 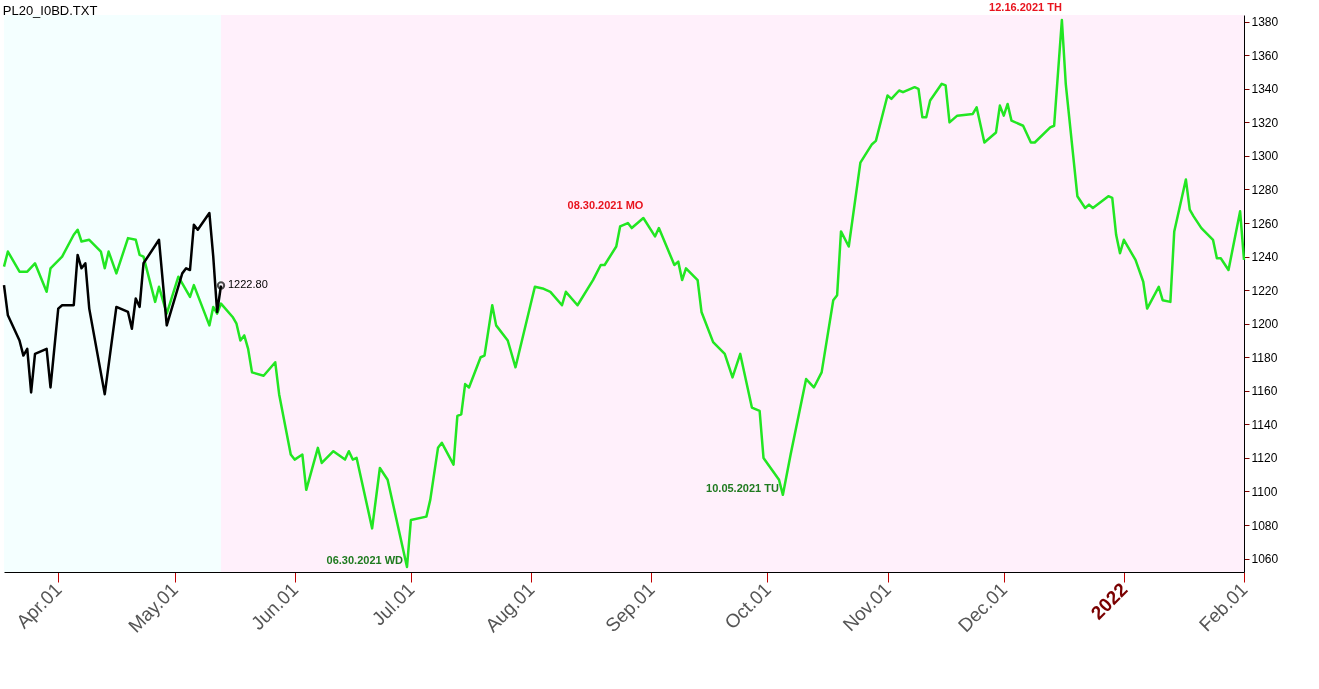 What do you see at coordinates (1265, 89) in the screenshot?
I see `y-tick-label: 1340` at bounding box center [1265, 89].